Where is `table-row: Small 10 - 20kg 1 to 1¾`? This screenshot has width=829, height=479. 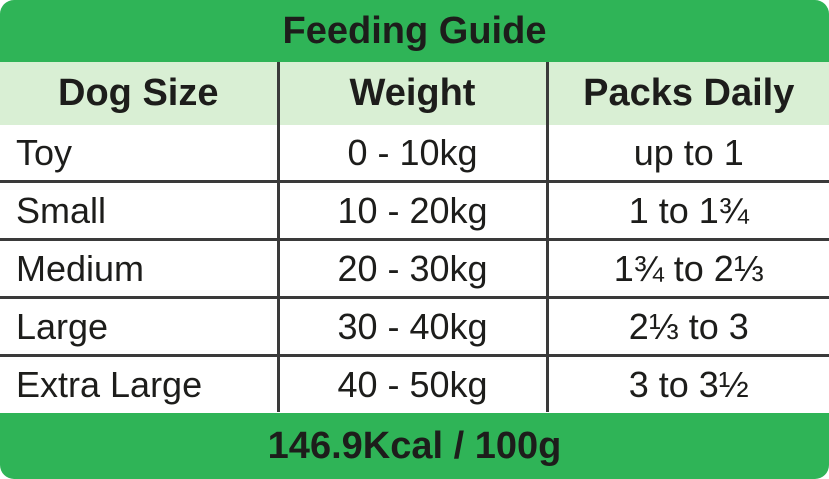 table-row: Small 10 - 20kg 1 to 1¾ is located at coordinates (414, 210).